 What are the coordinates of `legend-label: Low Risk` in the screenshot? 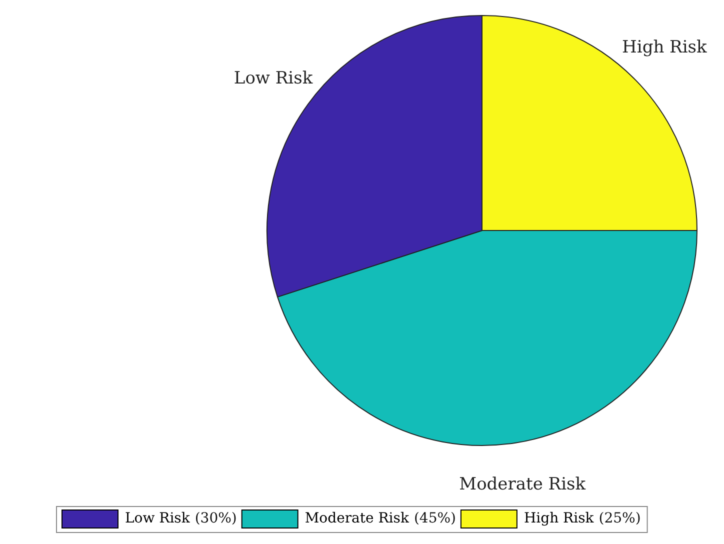 It's located at (157, 518).